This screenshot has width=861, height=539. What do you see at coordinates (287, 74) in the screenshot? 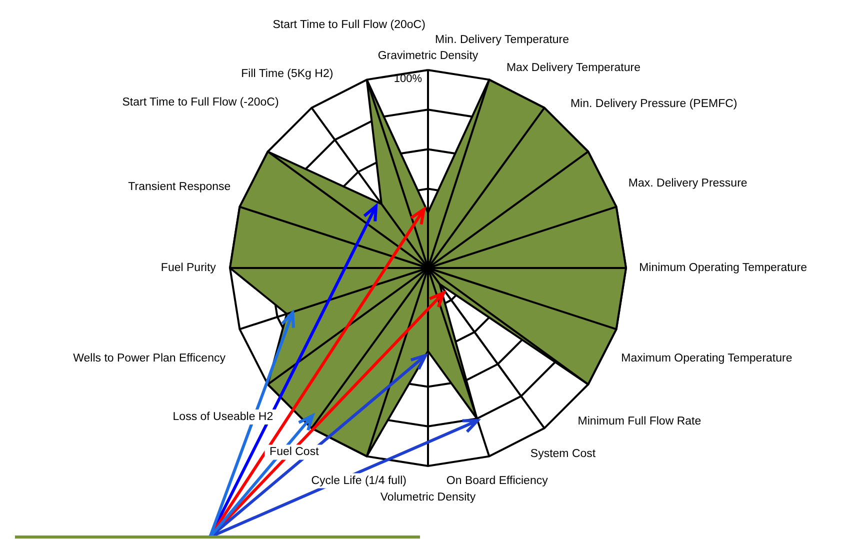
I see `spoke-label: Fill Time (5Kg H2)` at bounding box center [287, 74].